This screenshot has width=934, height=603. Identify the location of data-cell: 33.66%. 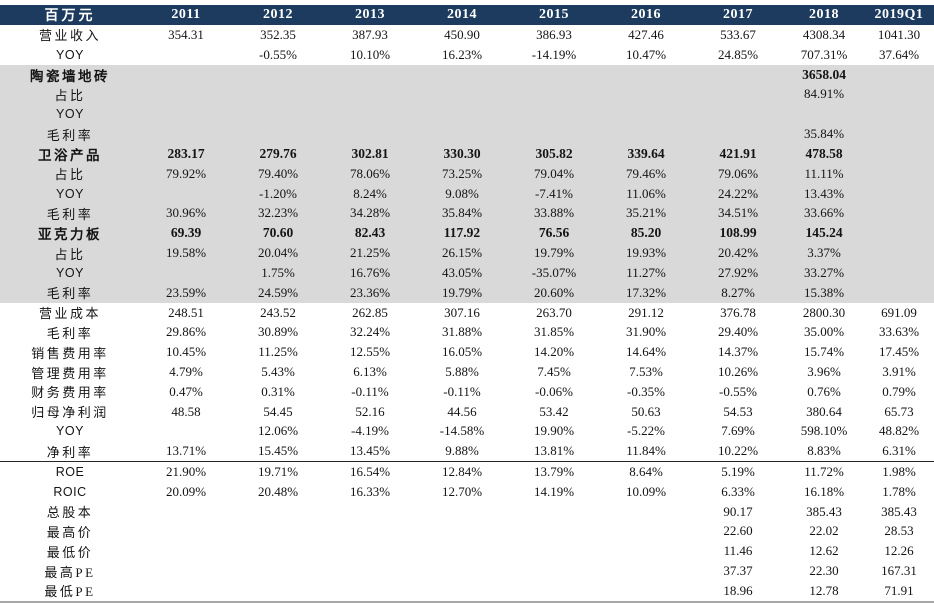
(824, 213).